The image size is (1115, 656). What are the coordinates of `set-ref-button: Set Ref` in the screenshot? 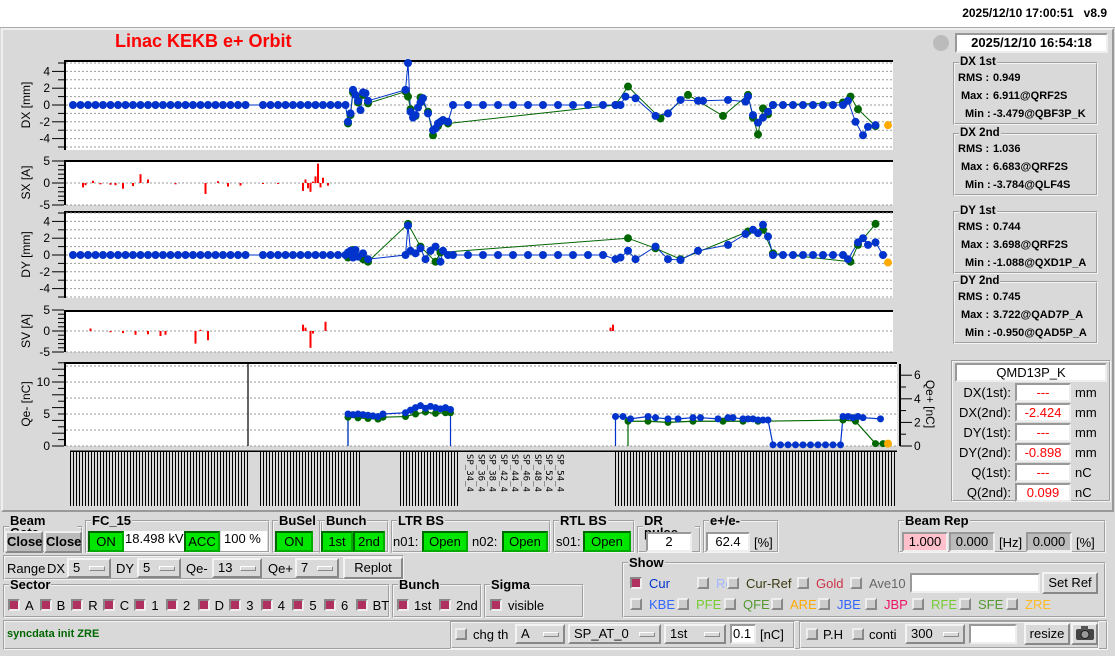 It's located at (1070, 583).